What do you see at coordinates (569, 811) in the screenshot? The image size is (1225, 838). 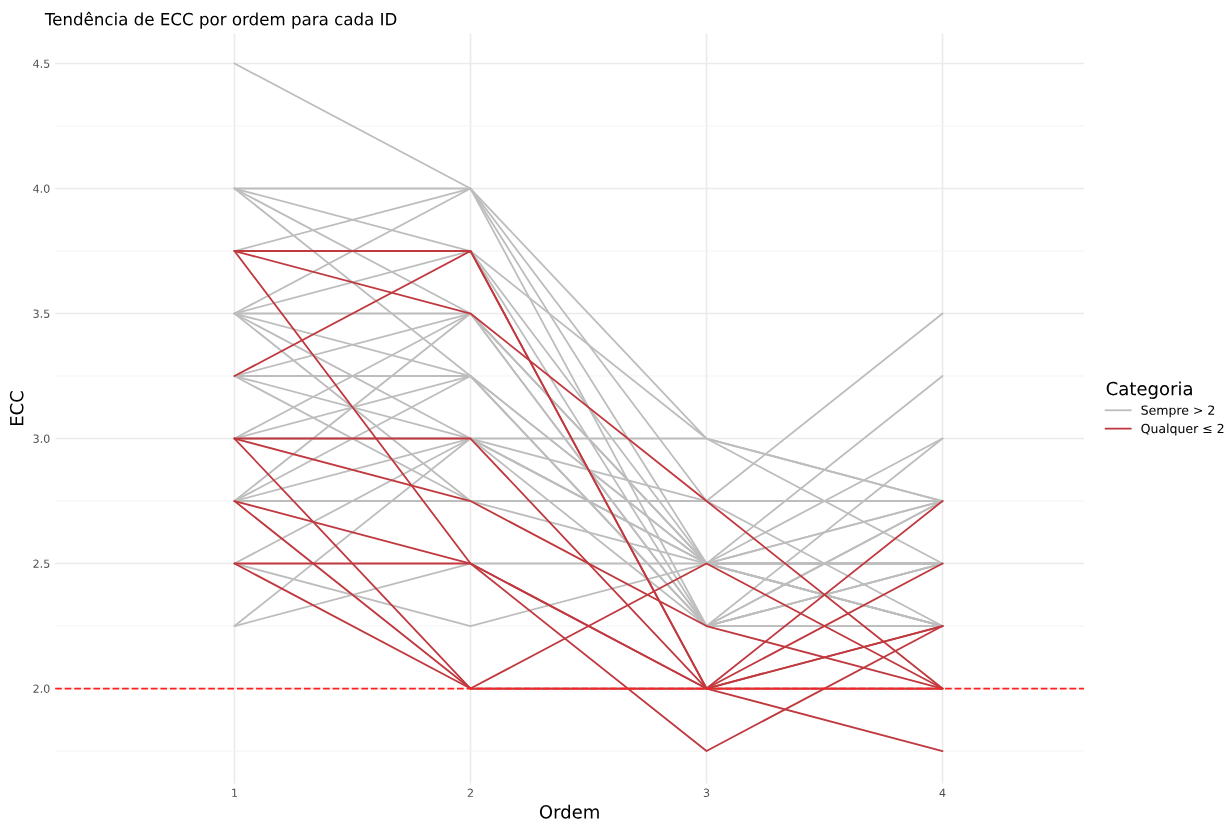 I see `x-axis-title: Ordem` at bounding box center [569, 811].